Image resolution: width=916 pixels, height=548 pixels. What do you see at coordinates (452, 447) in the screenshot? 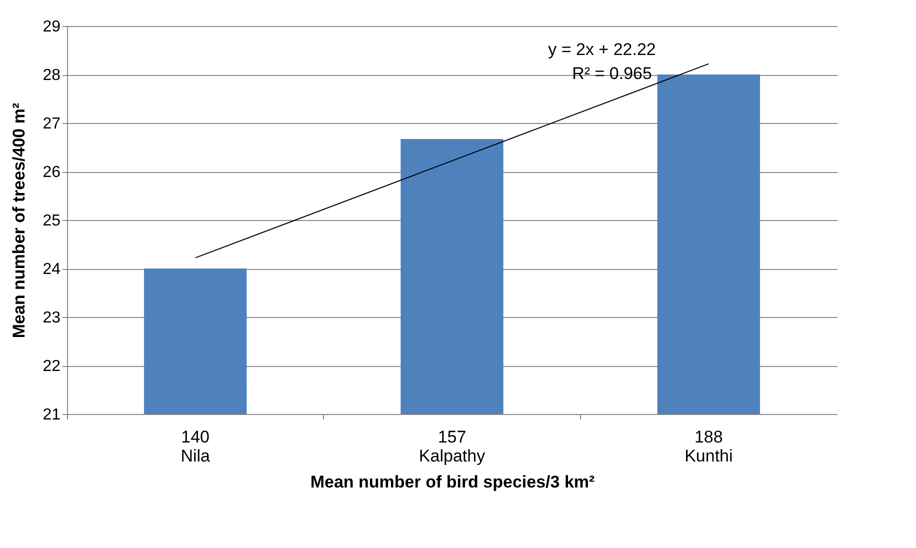
I see `x-tick-label: 157 Kalpathy` at bounding box center [452, 447].